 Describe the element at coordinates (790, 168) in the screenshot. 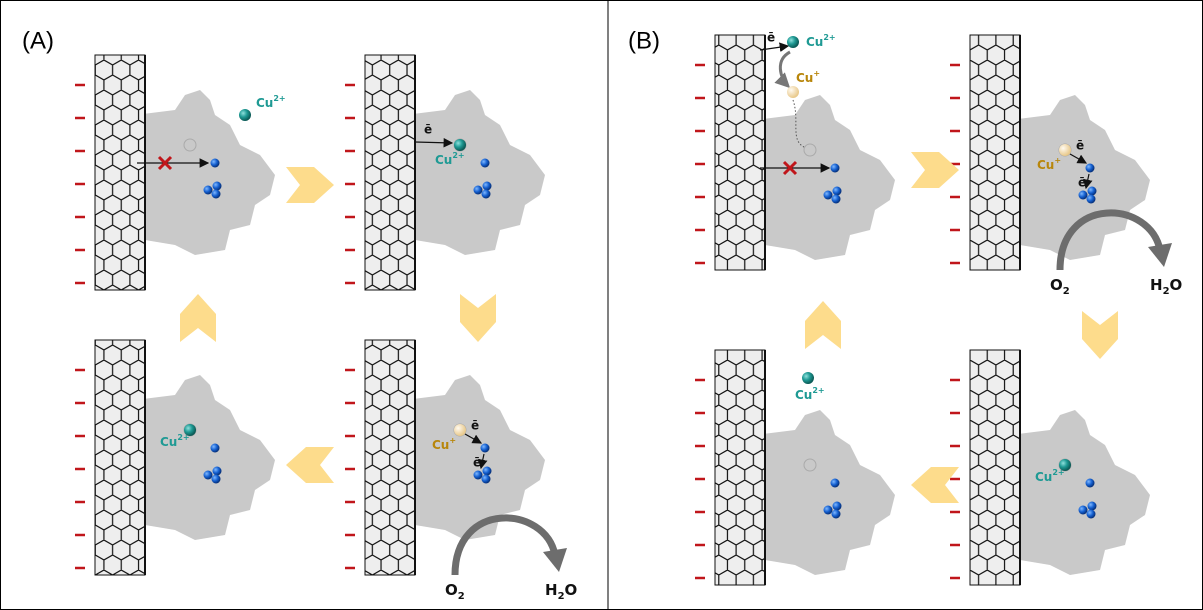

I see `block-mark` at that location.